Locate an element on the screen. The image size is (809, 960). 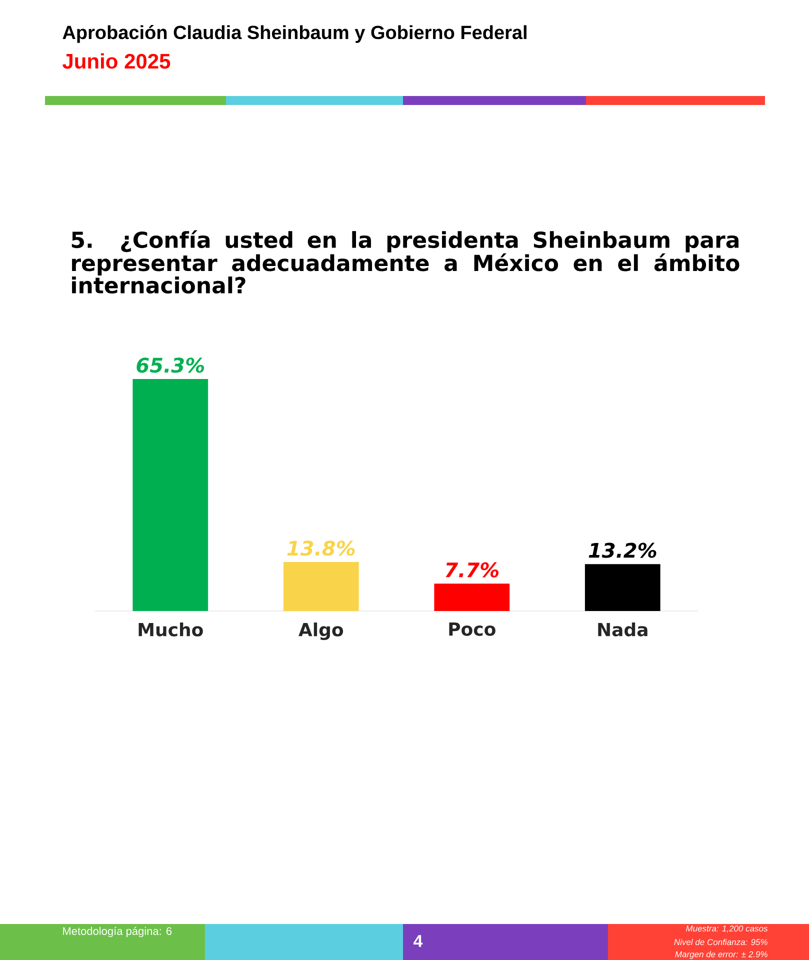
text: 4 is located at coordinates (418, 941).